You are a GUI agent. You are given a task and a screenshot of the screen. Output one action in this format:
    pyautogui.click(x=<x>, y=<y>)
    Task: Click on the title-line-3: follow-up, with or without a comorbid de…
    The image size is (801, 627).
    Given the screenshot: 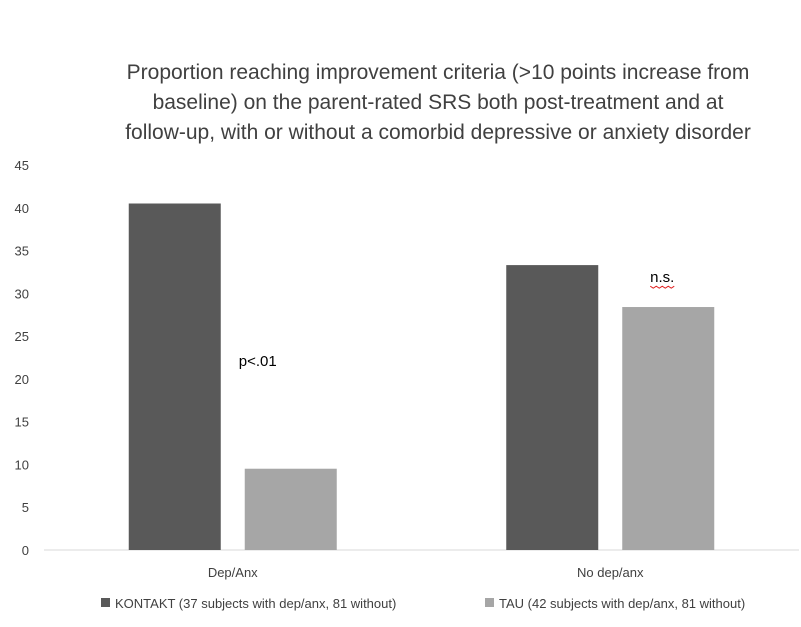 What is the action you would take?
    pyautogui.click(x=438, y=132)
    